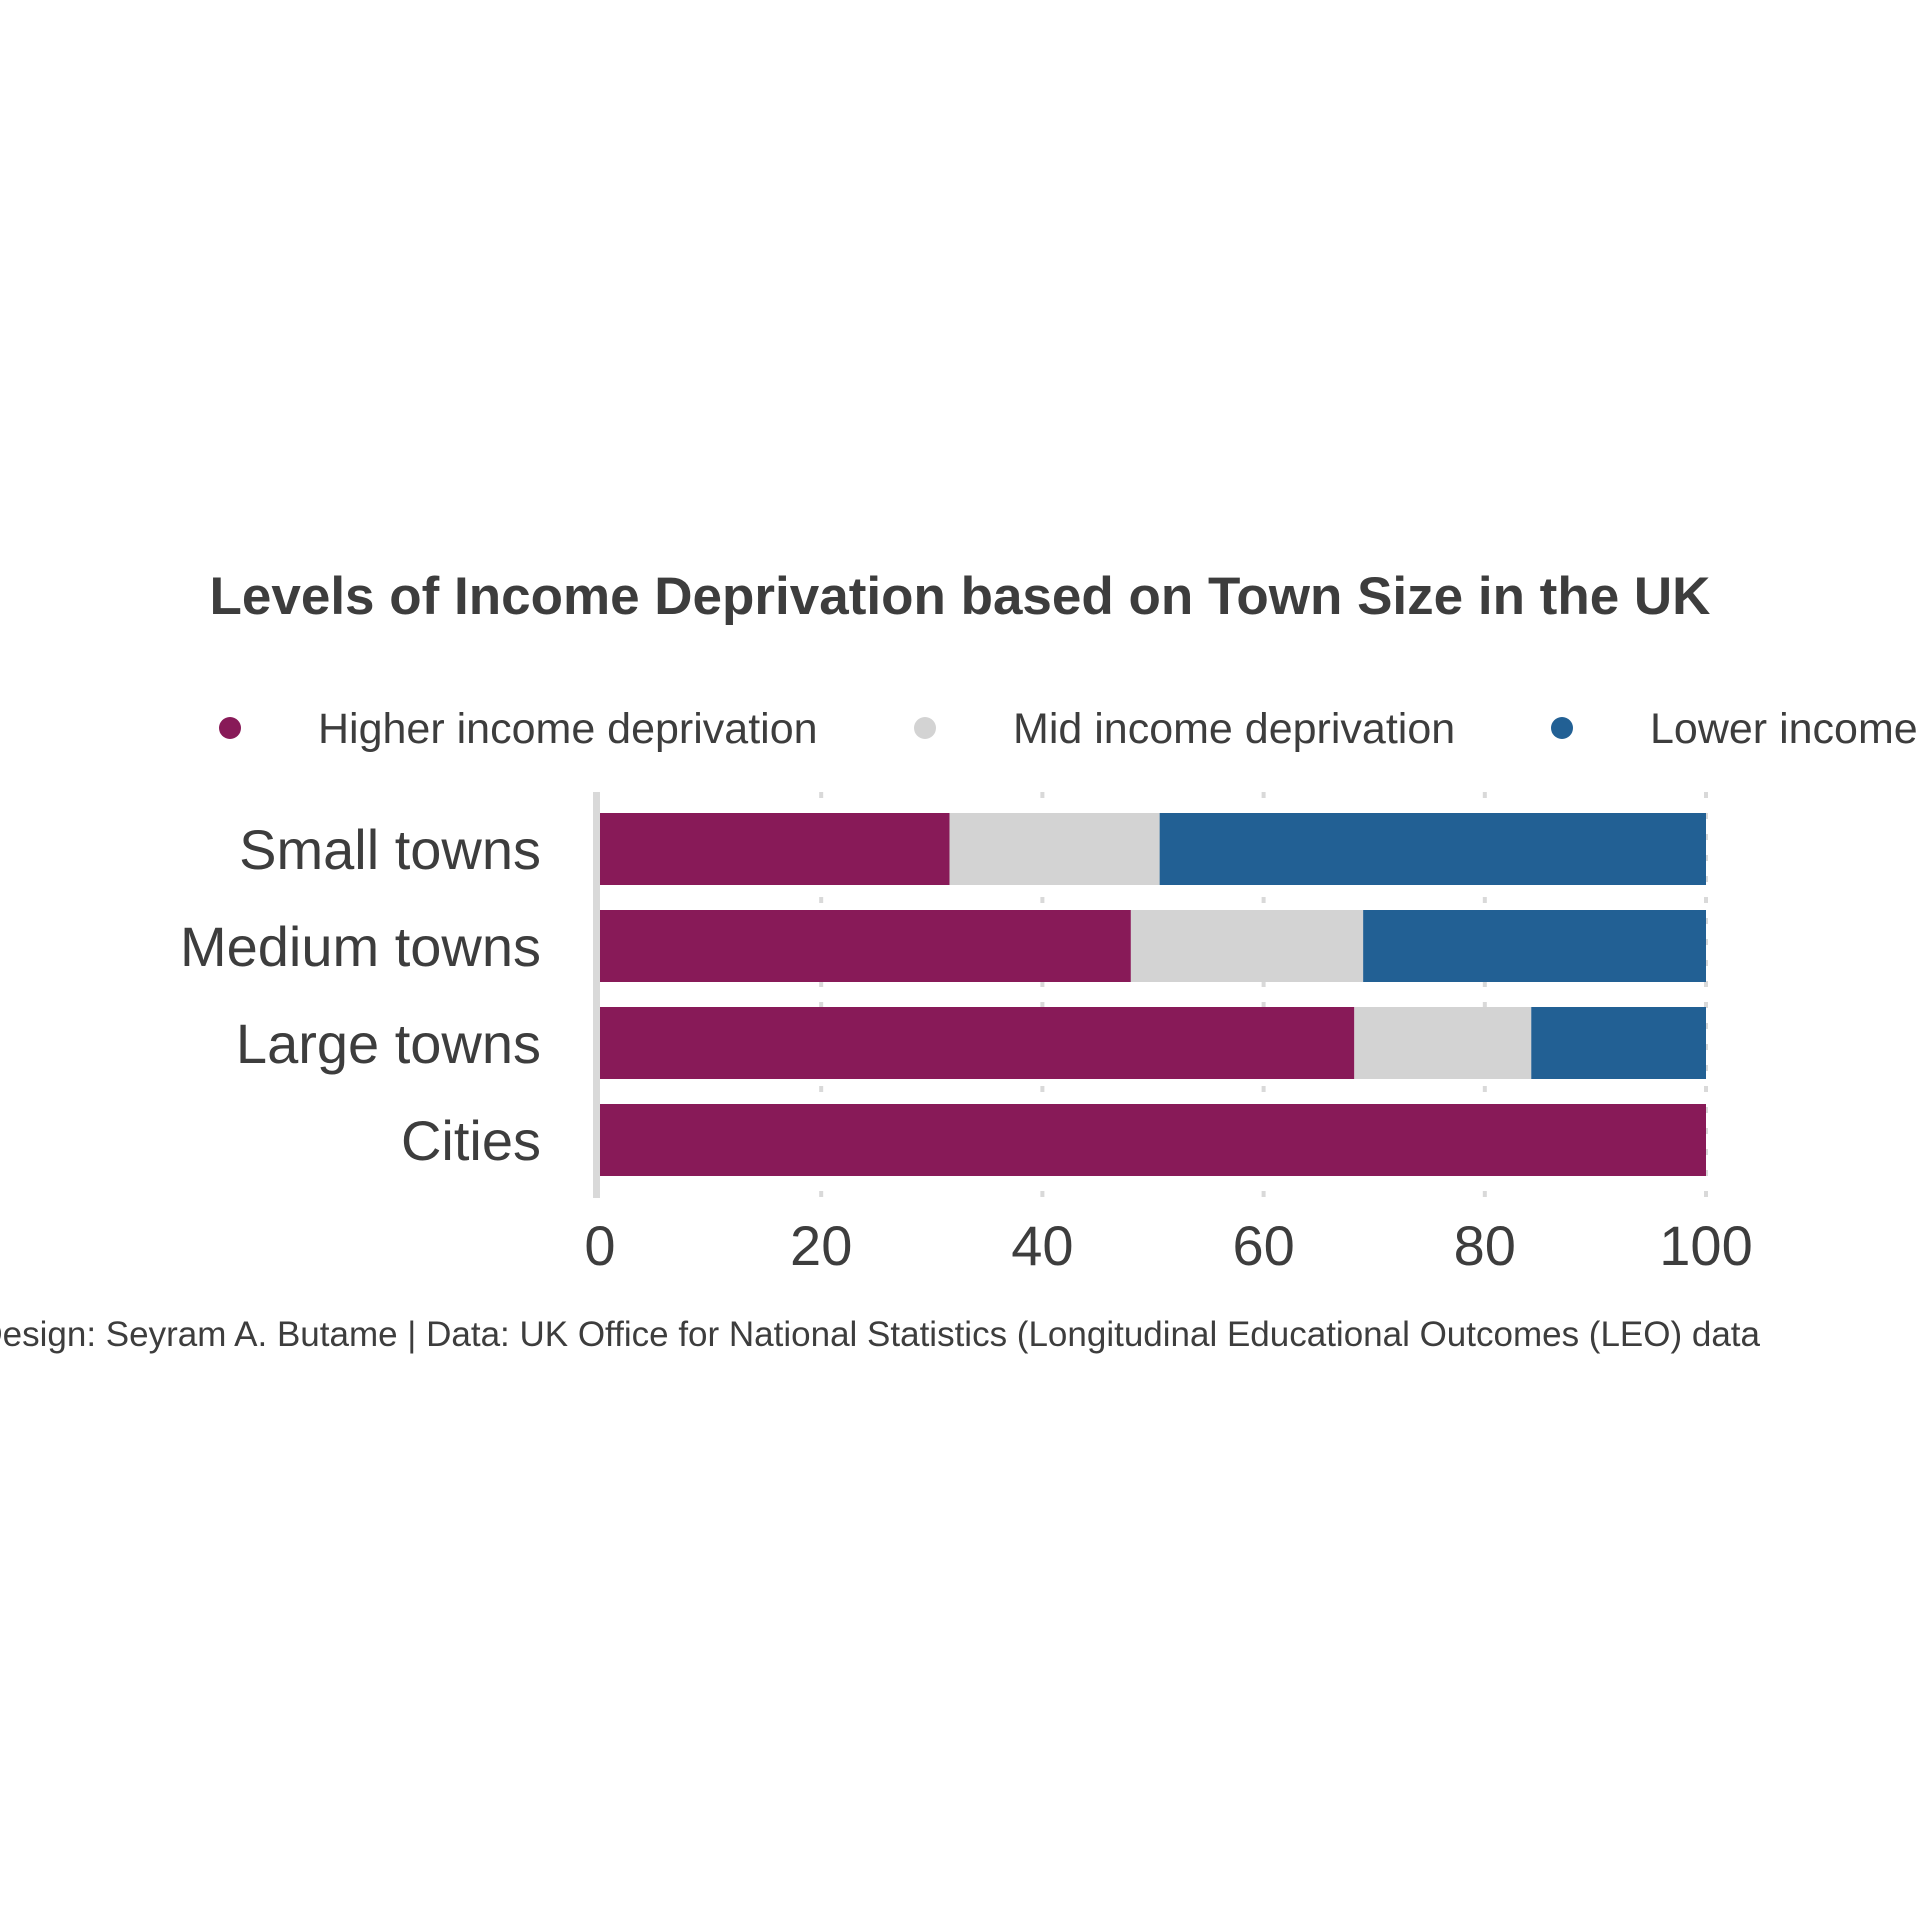 This screenshot has height=1920, width=1920. I want to click on legend-item: Lower income deprivation, so click(1735, 729).